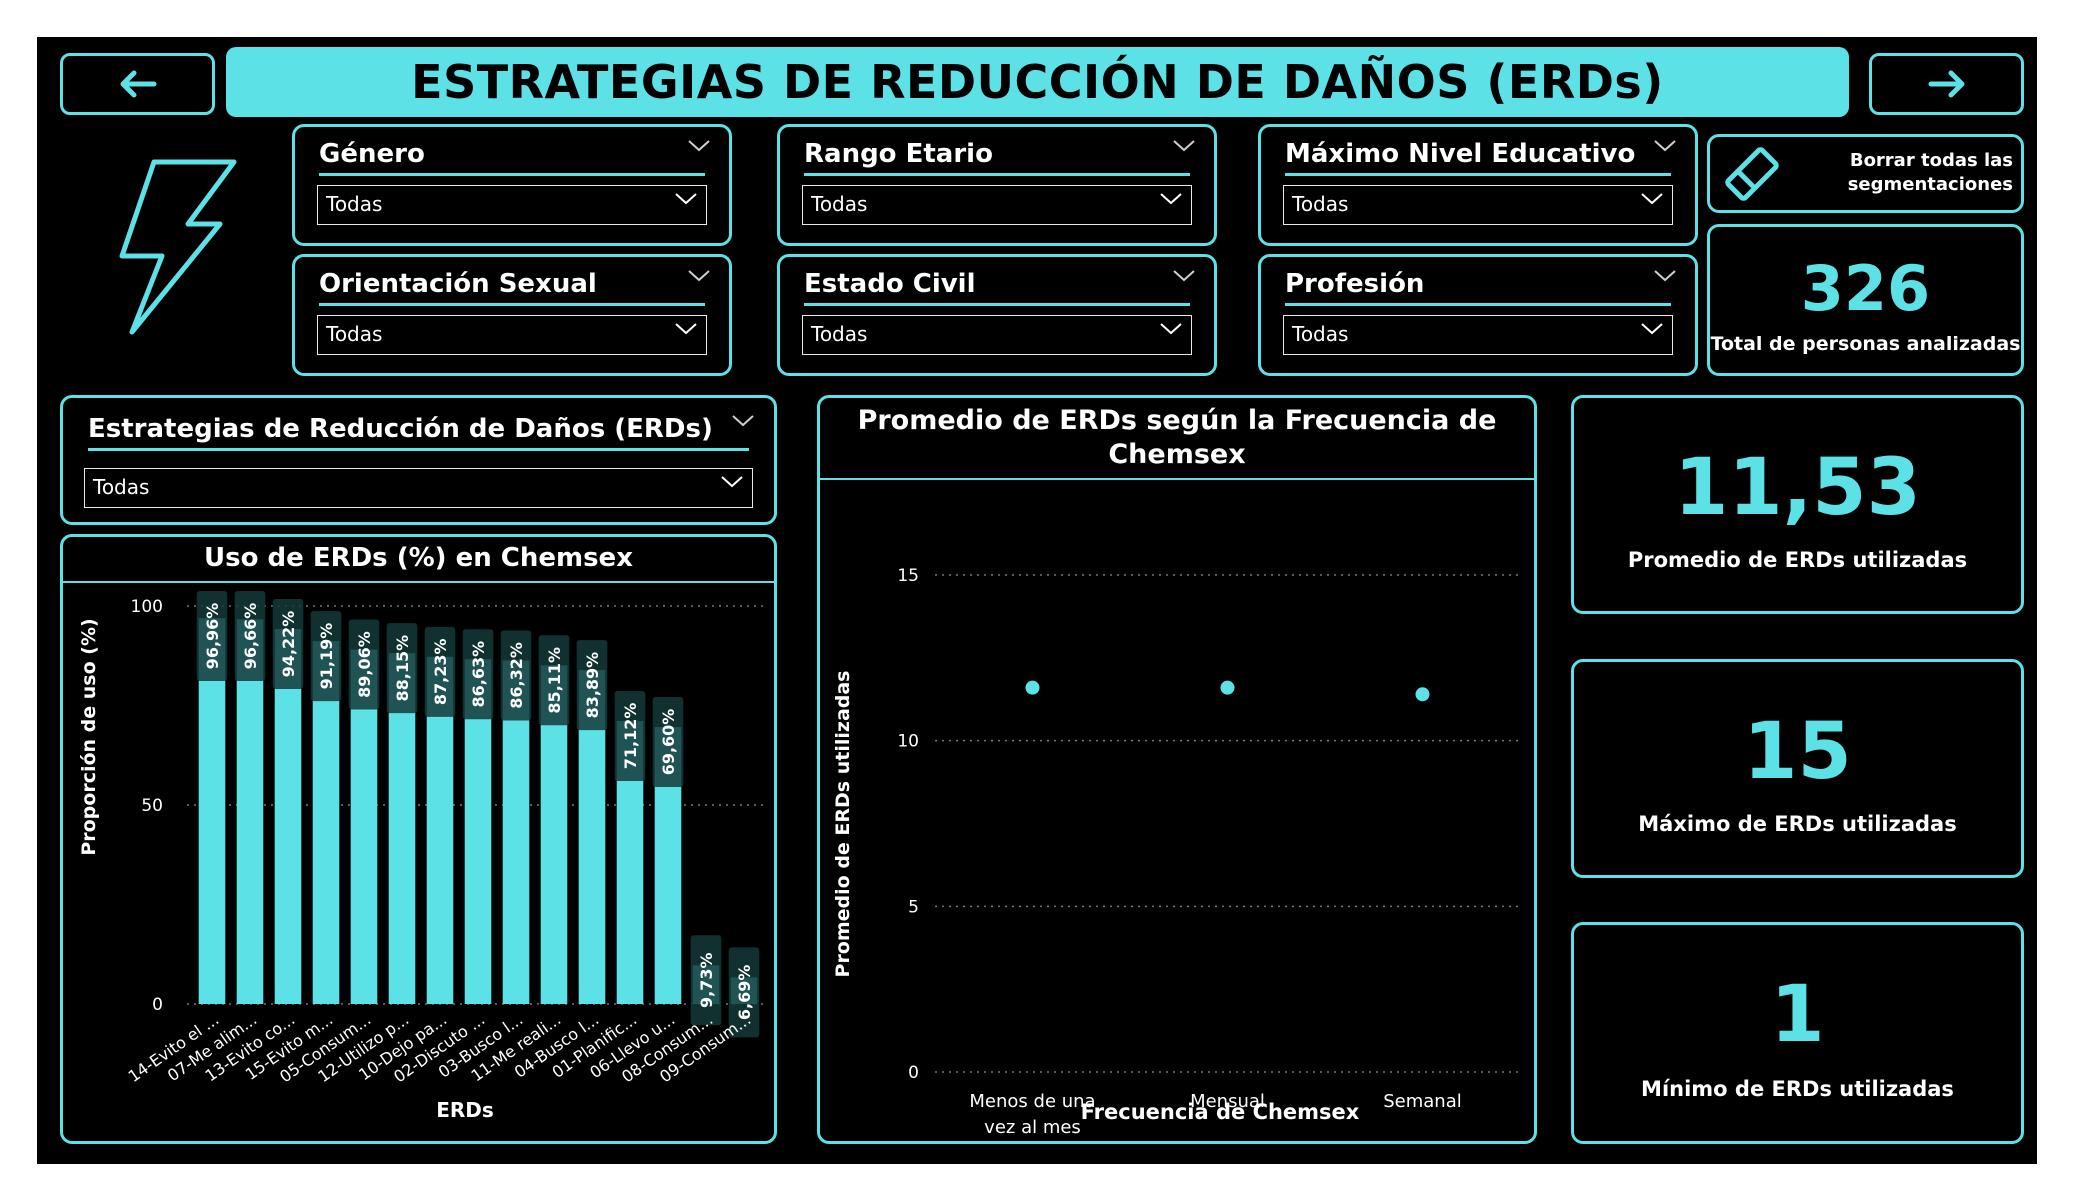  What do you see at coordinates (1797, 1089) in the screenshot?
I see `kpi-min-label: Mínimo de ERDs utilizadas` at bounding box center [1797, 1089].